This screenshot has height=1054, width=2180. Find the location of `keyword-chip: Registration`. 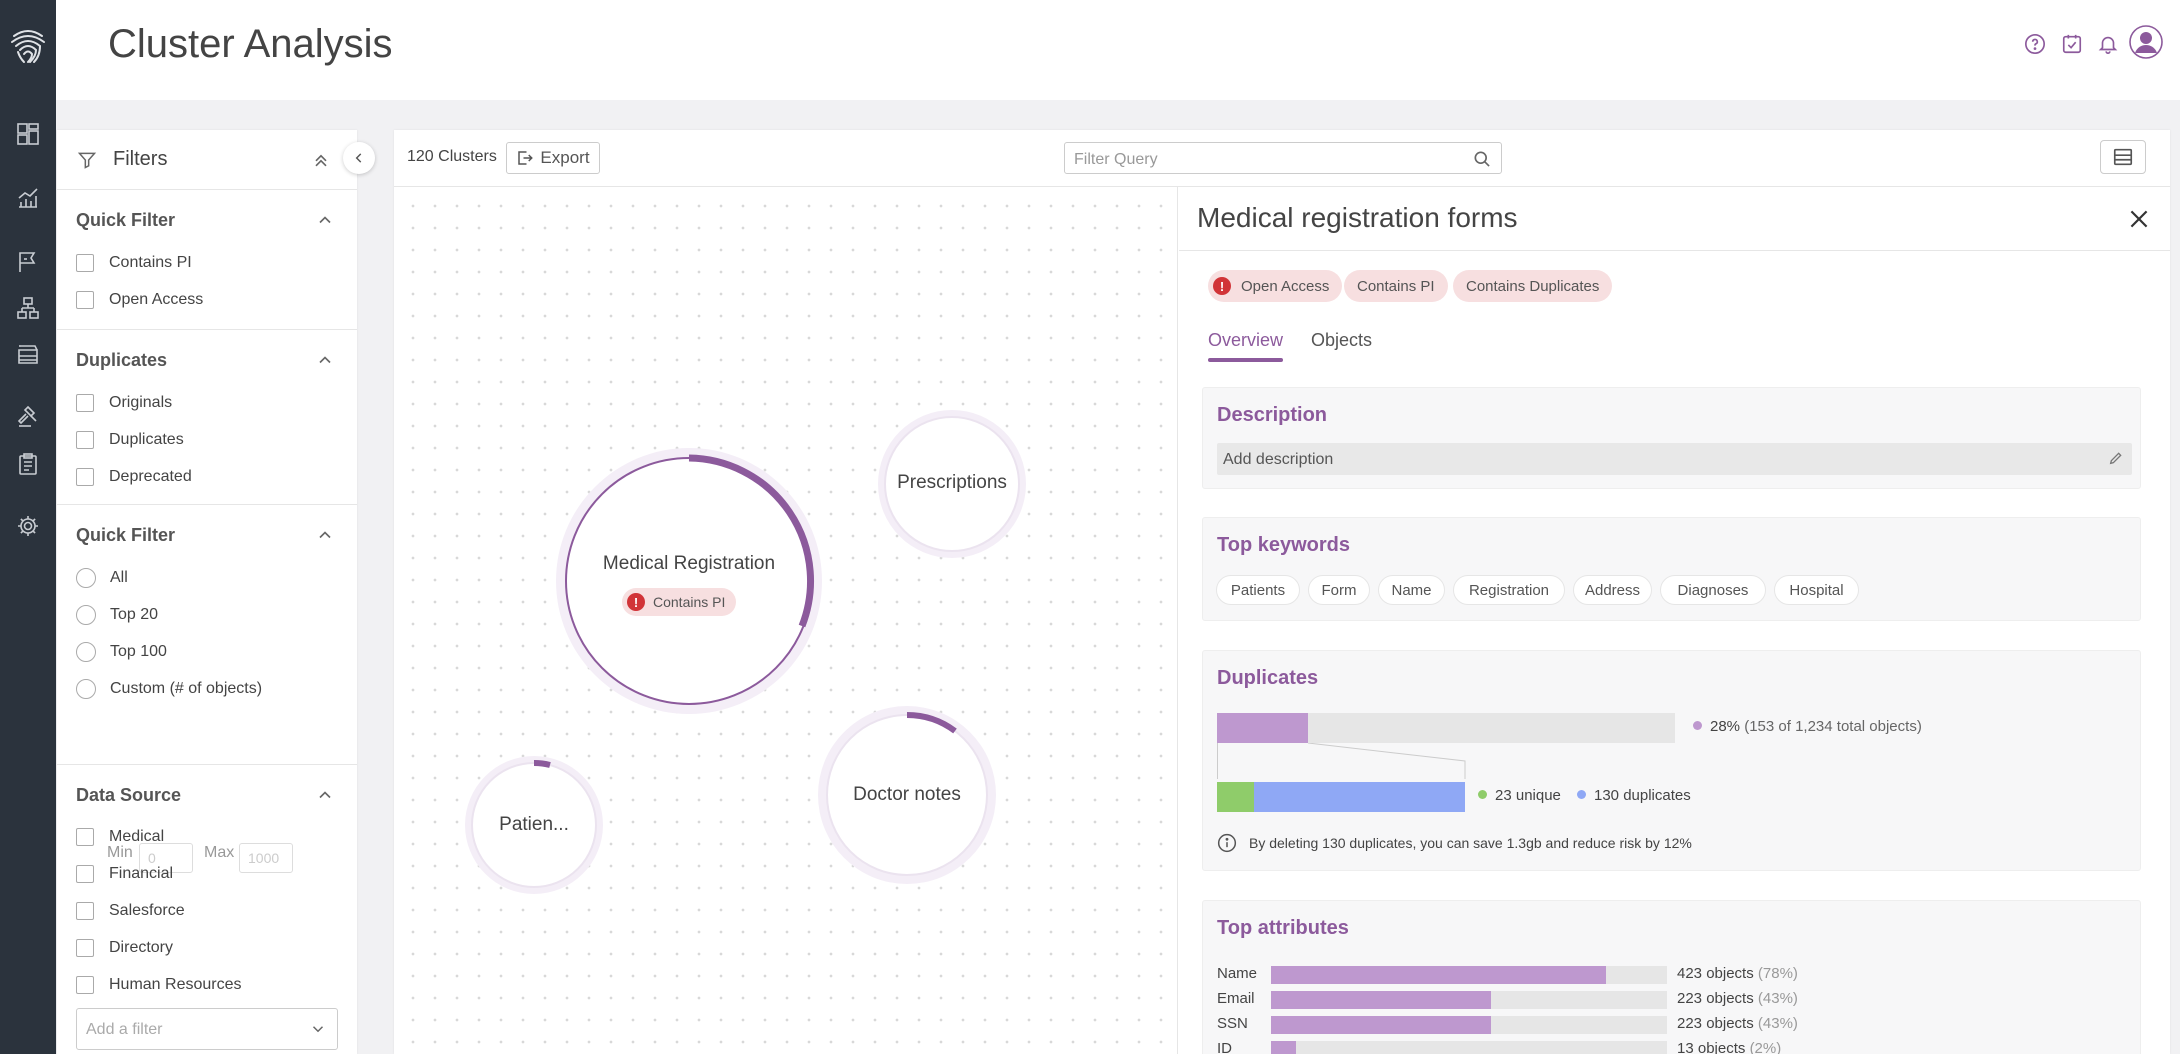

keyword-chip: Registration is located at coordinates (1509, 590).